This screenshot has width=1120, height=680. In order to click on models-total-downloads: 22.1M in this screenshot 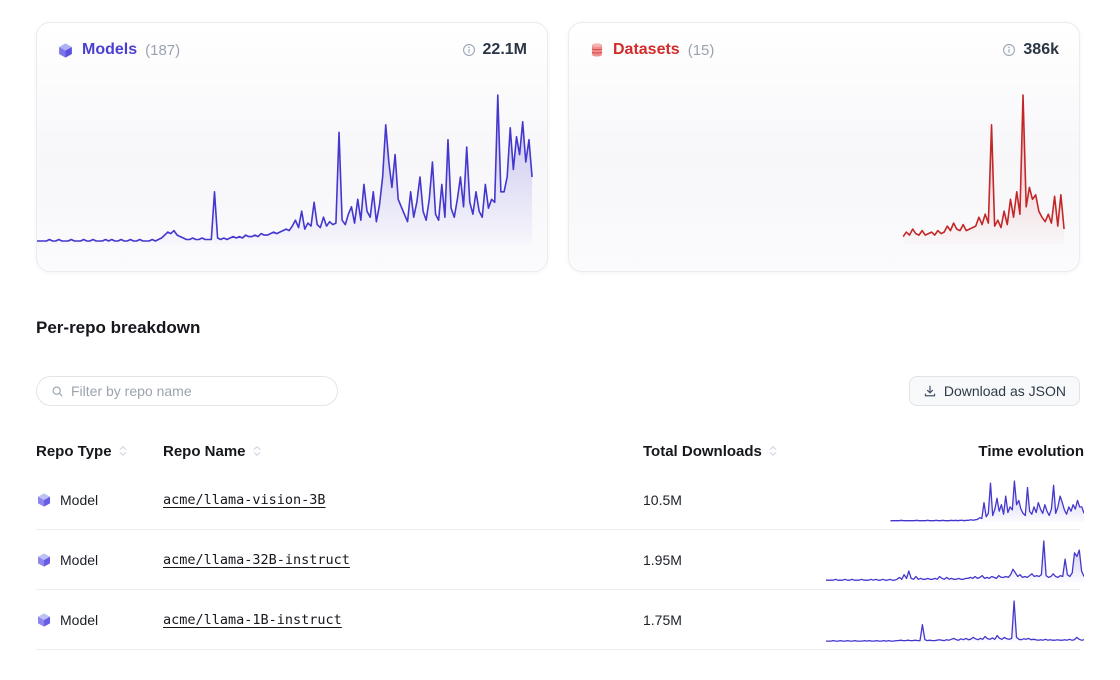, I will do `click(504, 49)`.